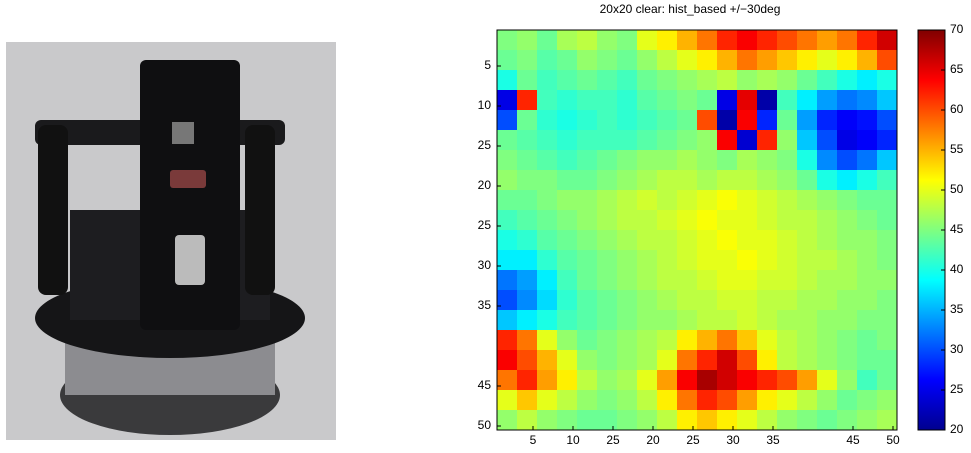 This screenshot has height=453, width=971. Describe the element at coordinates (485, 185) in the screenshot. I see `y-tick-label: 20` at that location.